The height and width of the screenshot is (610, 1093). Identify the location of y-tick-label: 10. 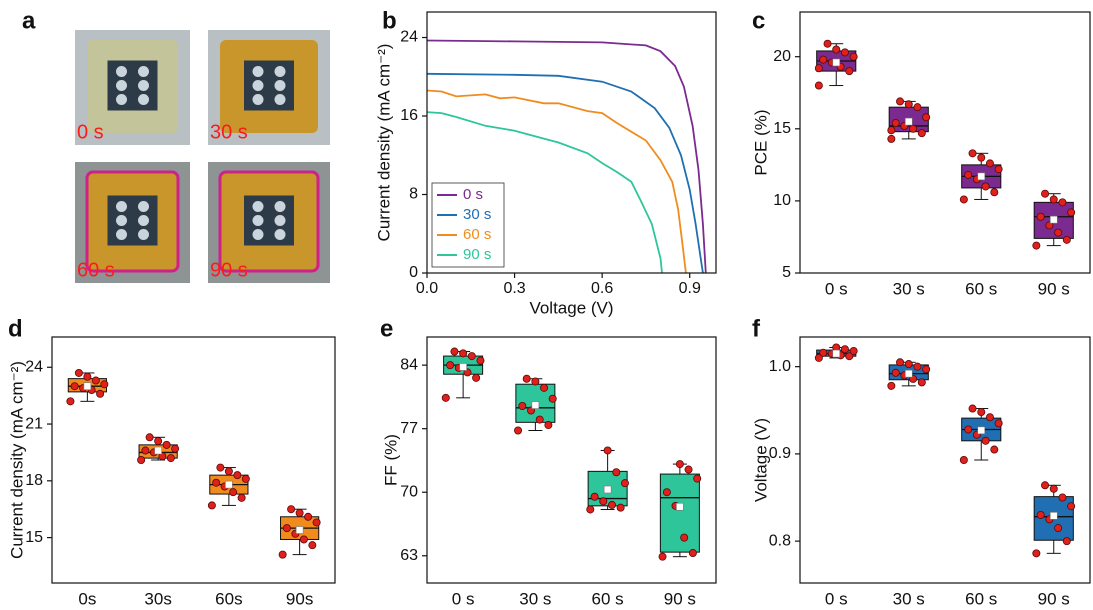
(782, 200).